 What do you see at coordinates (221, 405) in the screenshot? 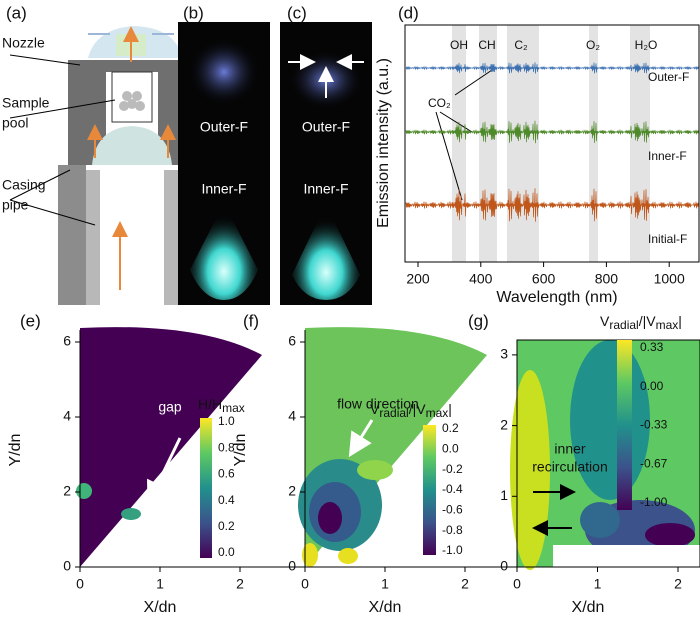
I see `colorbar-title: H/Hmax` at bounding box center [221, 405].